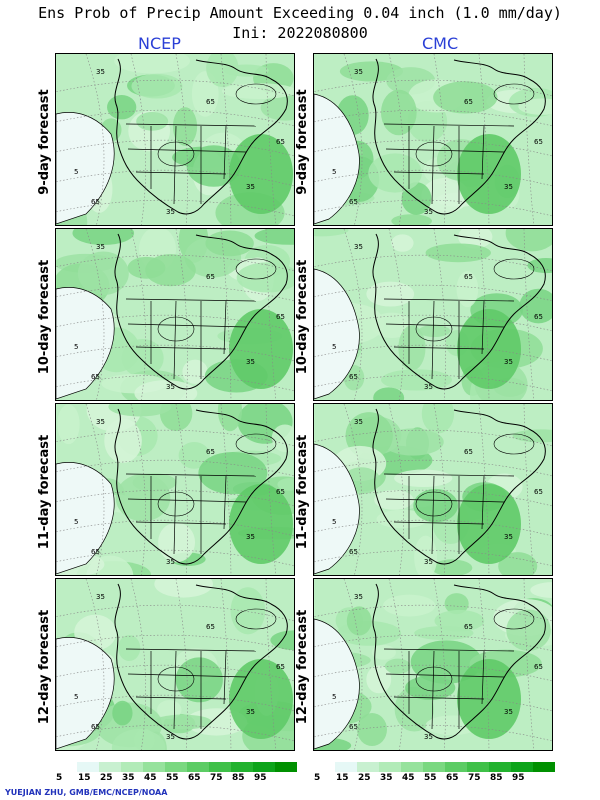 This screenshot has height=800, width=600. I want to click on legend-tick-label: 55, so click(172, 778).